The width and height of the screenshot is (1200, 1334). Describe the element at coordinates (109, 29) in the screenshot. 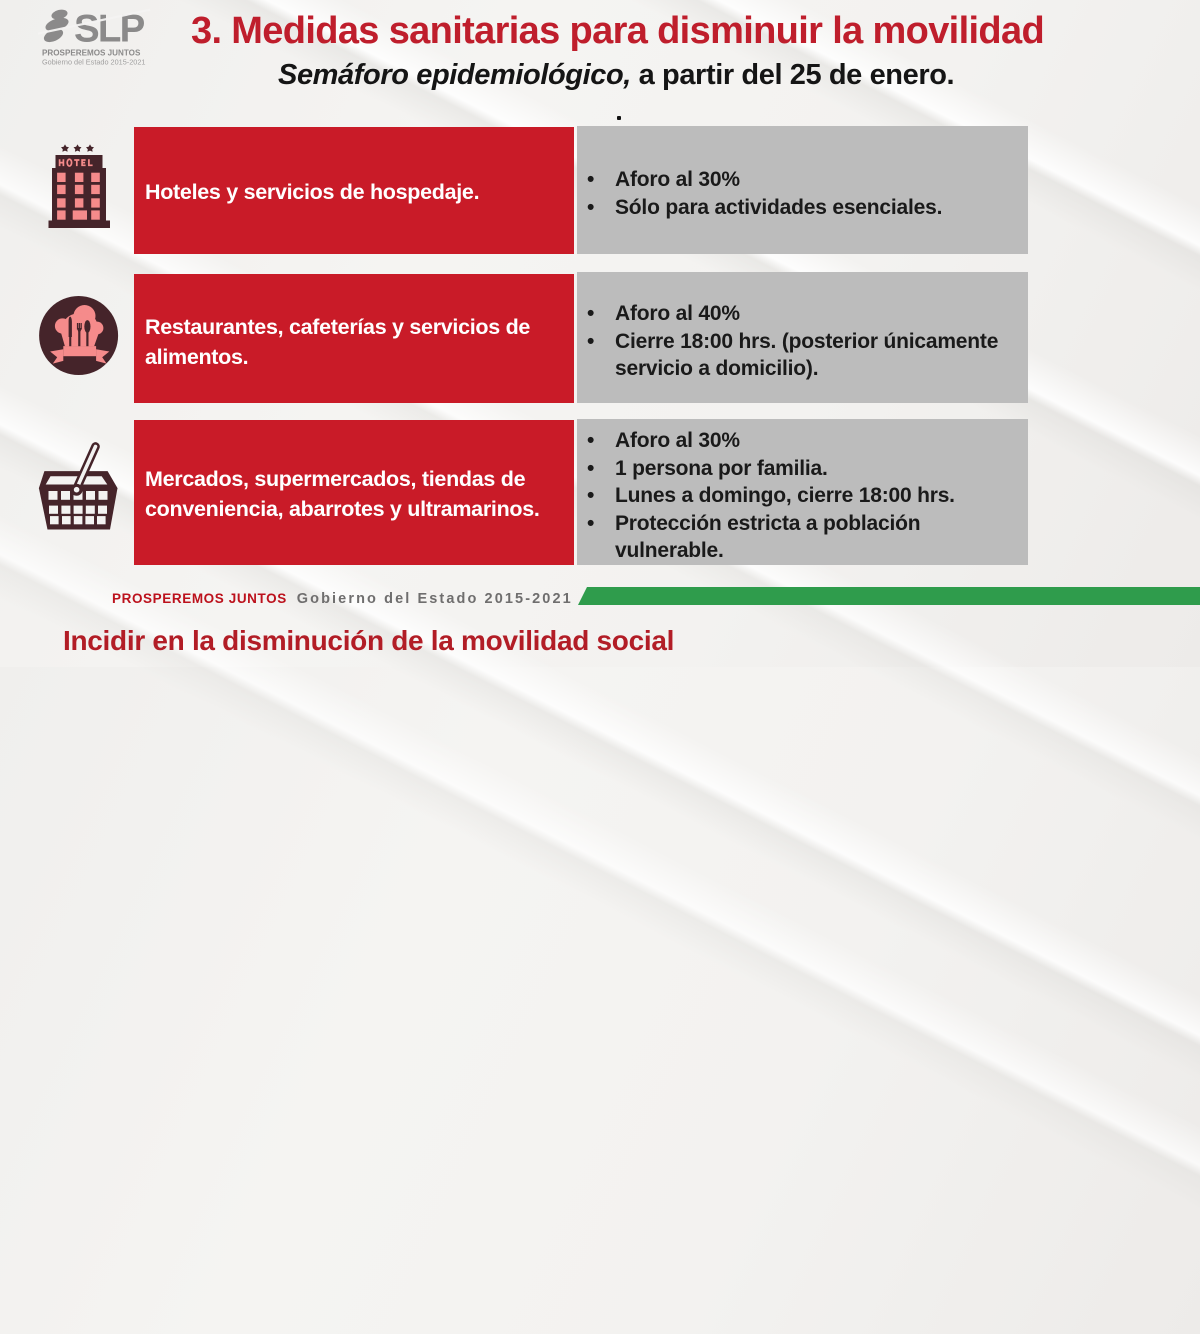

I see `svg-text: SLP` at that location.